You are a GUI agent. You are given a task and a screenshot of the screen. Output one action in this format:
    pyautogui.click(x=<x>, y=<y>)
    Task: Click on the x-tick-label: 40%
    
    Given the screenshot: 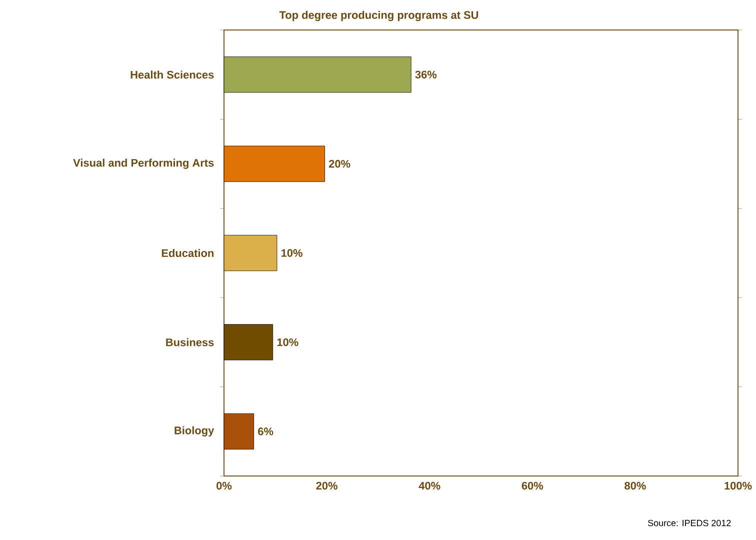 What is the action you would take?
    pyautogui.click(x=429, y=486)
    